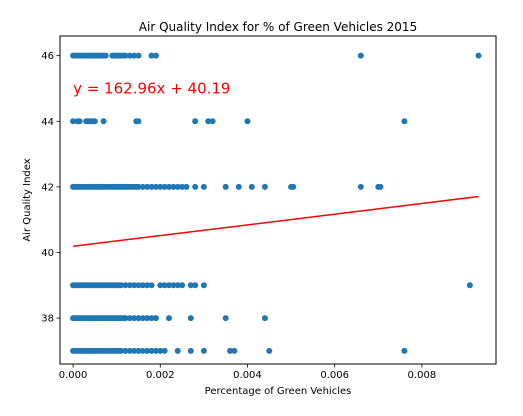 The image size is (523, 416). Describe the element at coordinates (47, 122) in the screenshot. I see `y-tick-label: 44` at that location.